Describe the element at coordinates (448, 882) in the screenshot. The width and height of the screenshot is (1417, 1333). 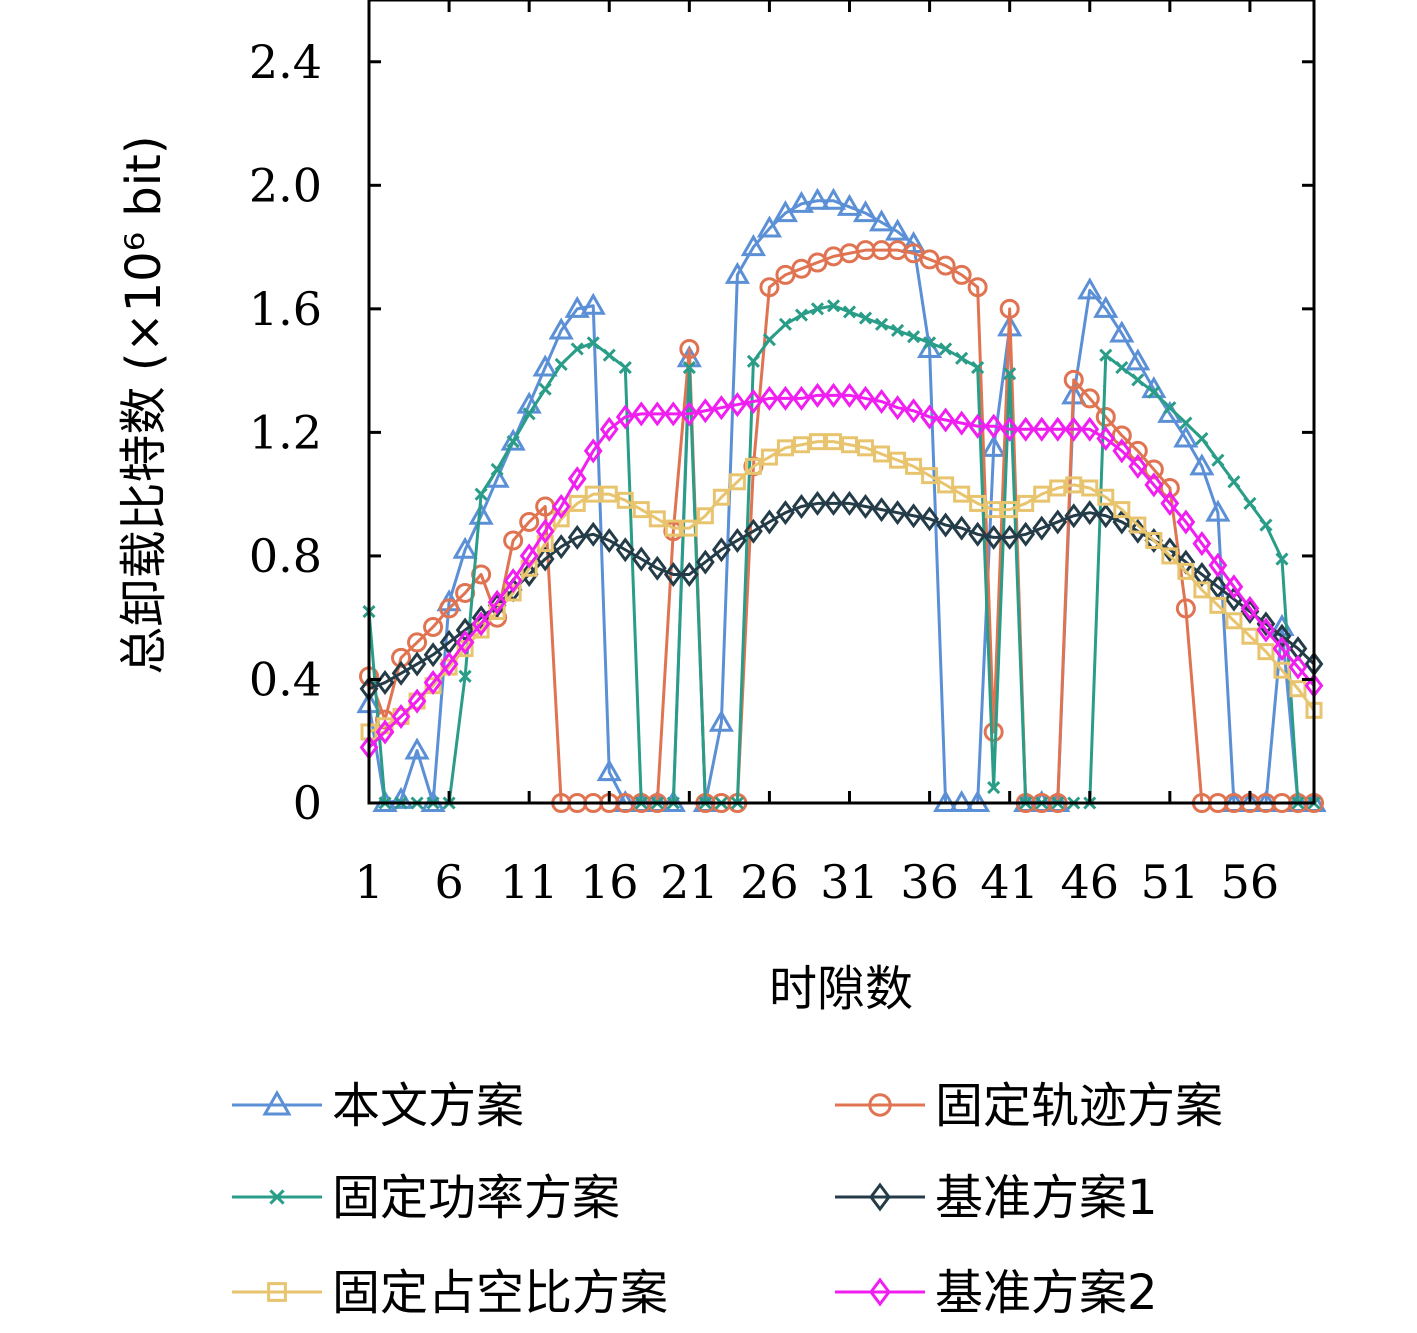
I see `x-tick-label: 6` at that location.